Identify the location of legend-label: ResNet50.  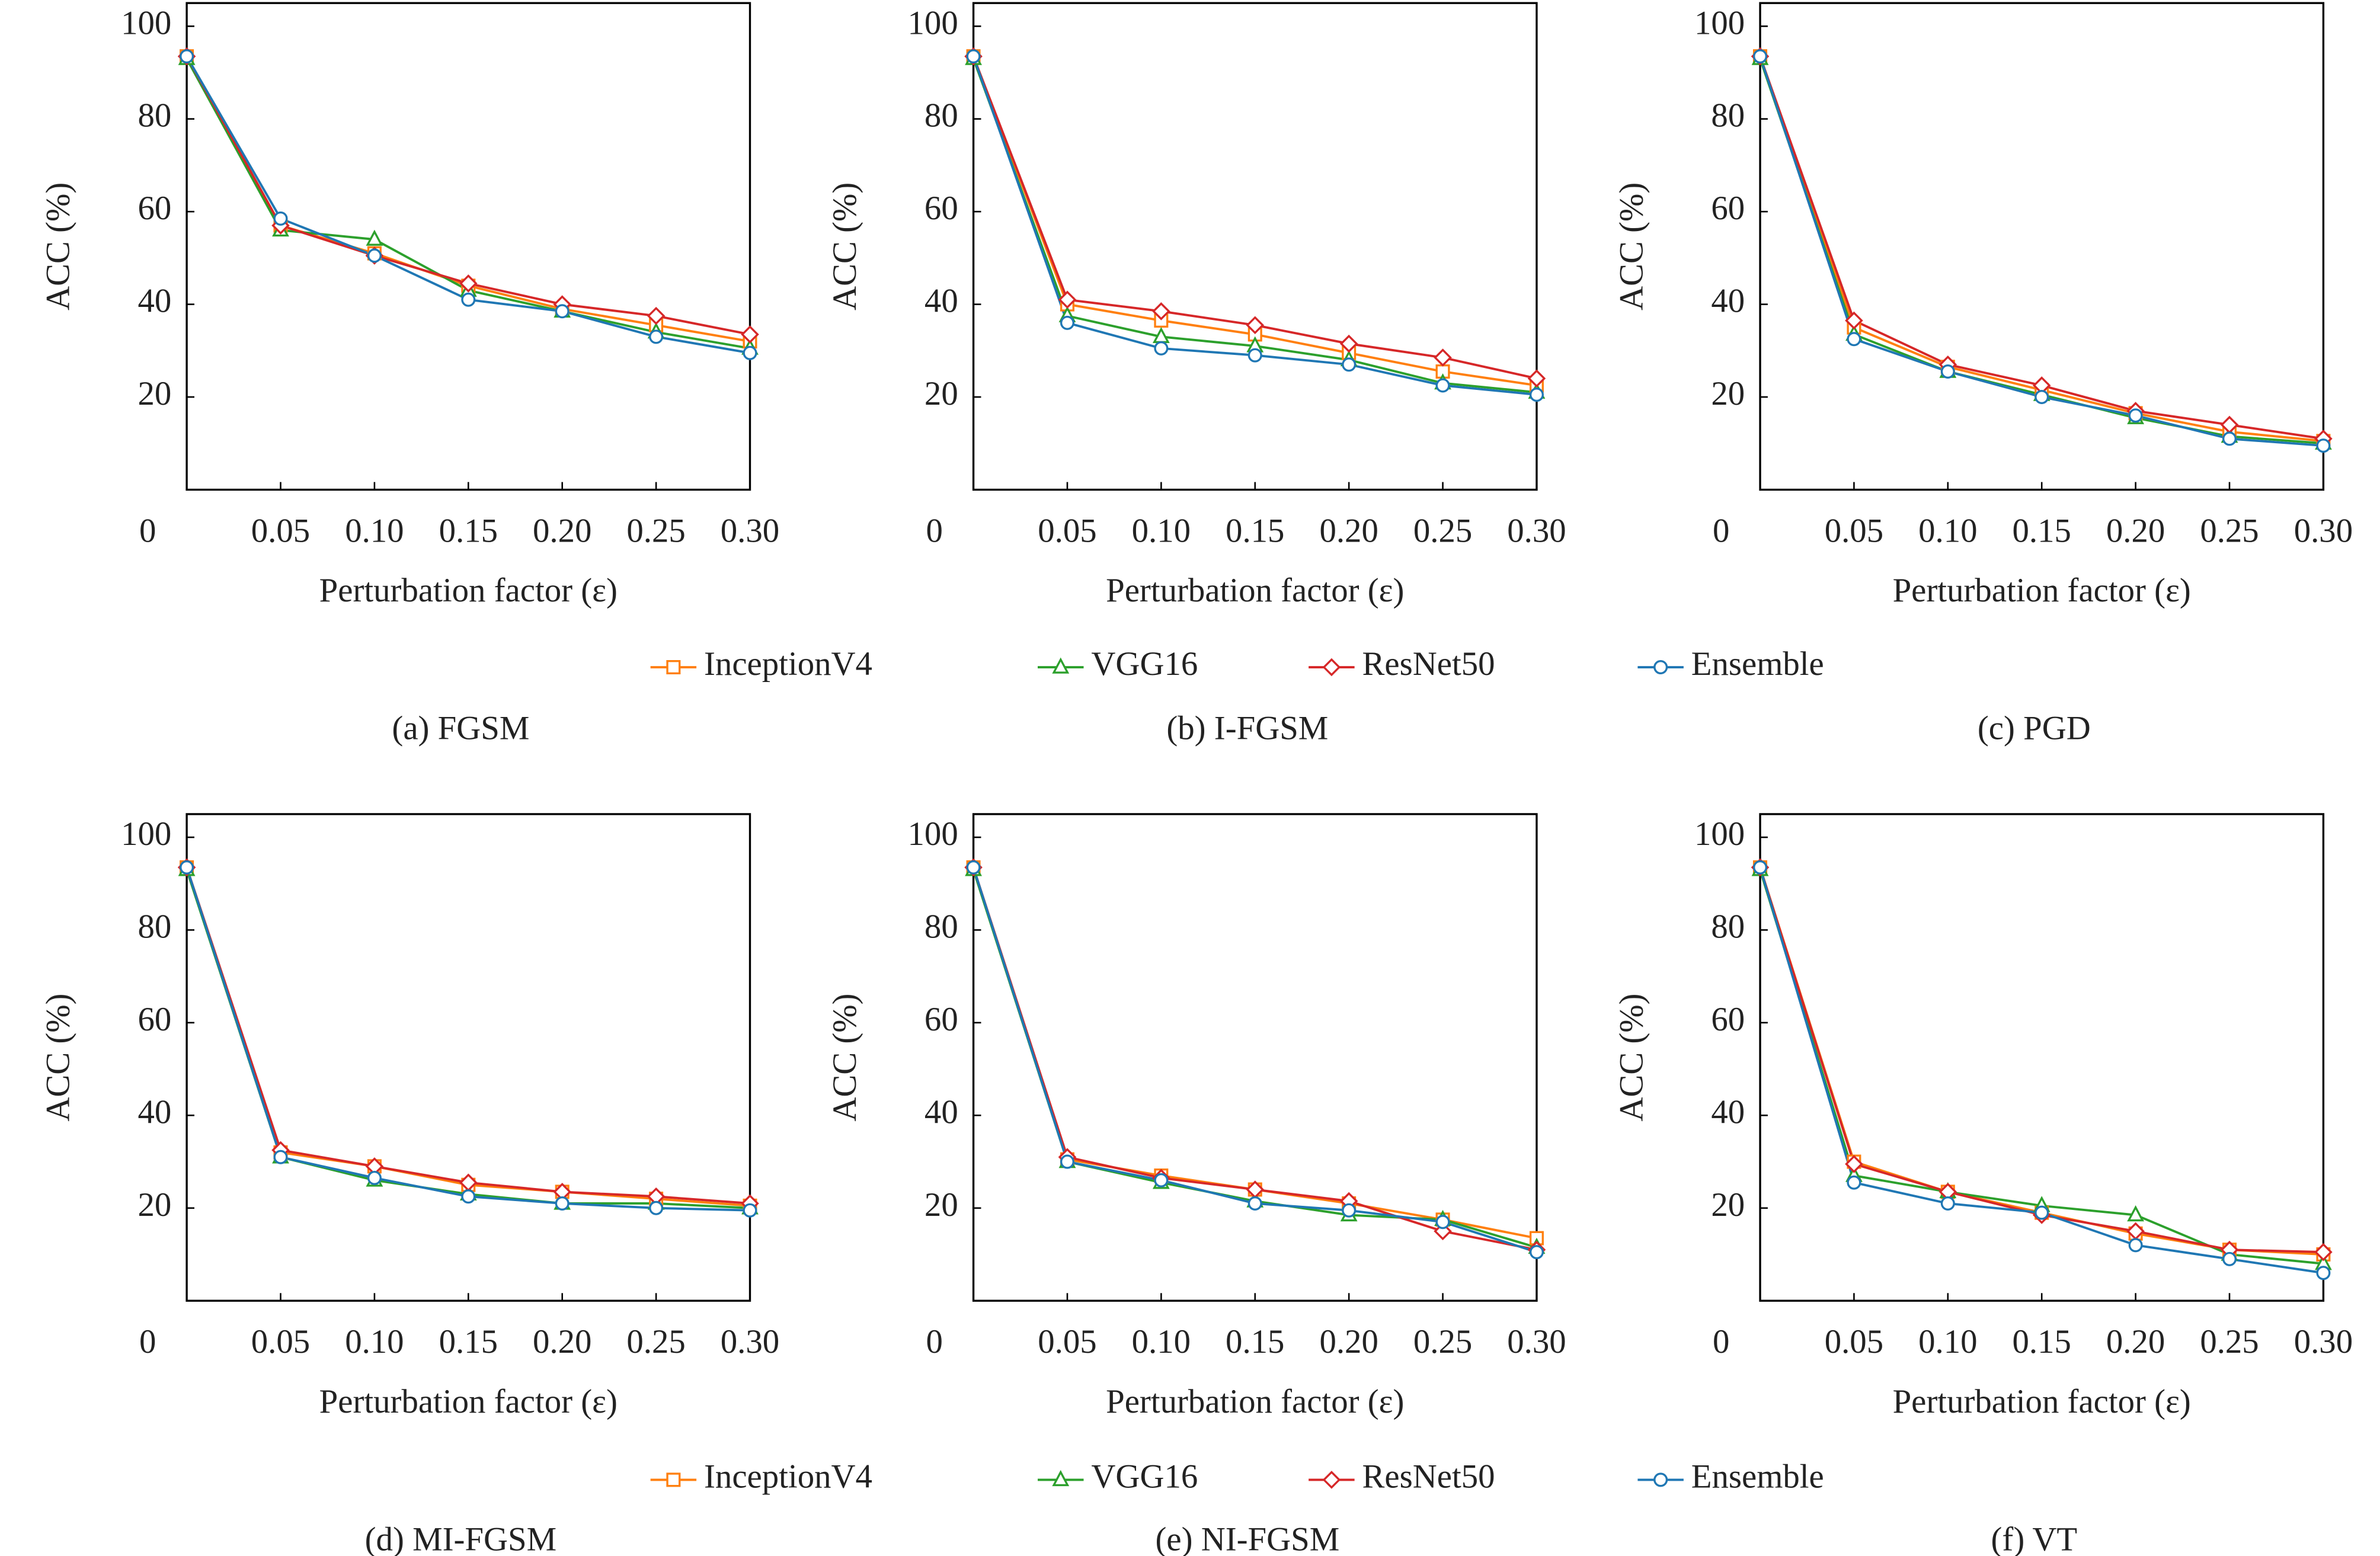
(1428, 664).